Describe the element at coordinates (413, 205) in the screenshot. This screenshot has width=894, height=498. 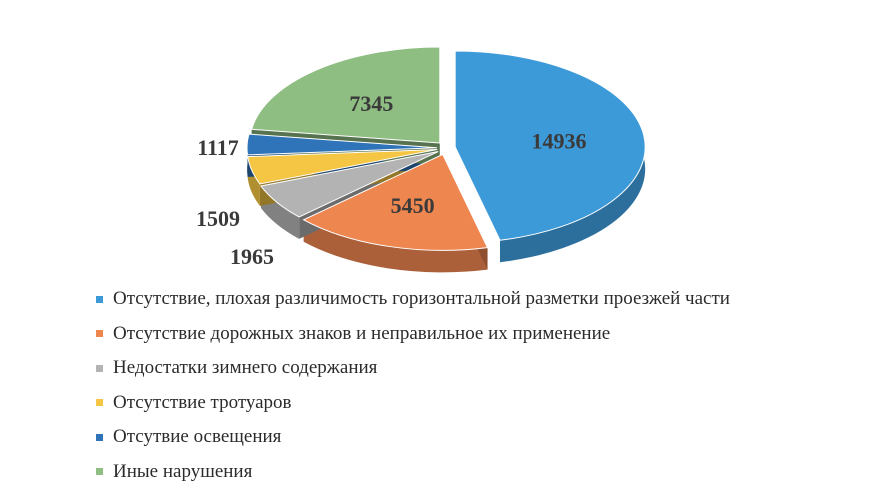
I see `data-label: 5450` at that location.